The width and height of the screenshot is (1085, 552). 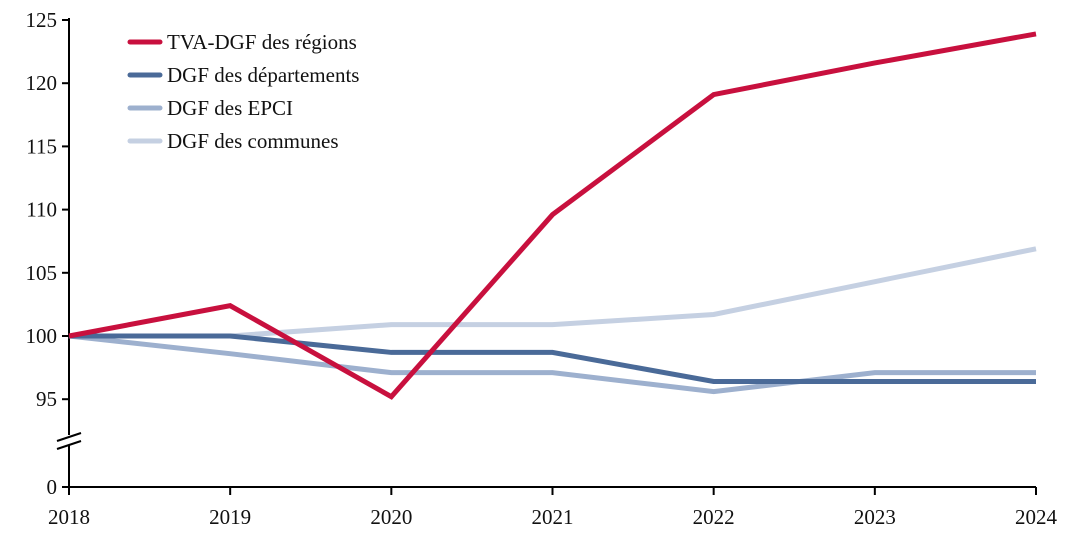 What do you see at coordinates (42, 20) in the screenshot?
I see `y-tick-label: 125` at bounding box center [42, 20].